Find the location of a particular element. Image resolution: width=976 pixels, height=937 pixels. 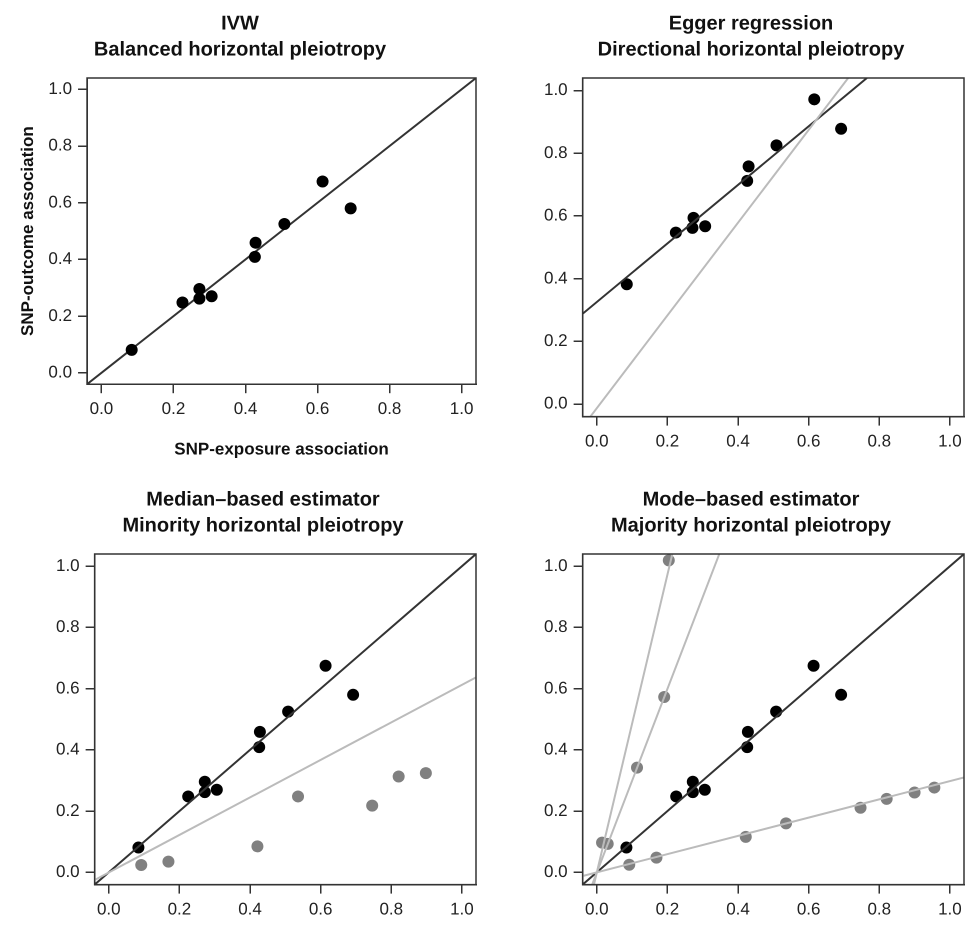

x-axis-title: SNP-exposure association is located at coordinates (281, 448).